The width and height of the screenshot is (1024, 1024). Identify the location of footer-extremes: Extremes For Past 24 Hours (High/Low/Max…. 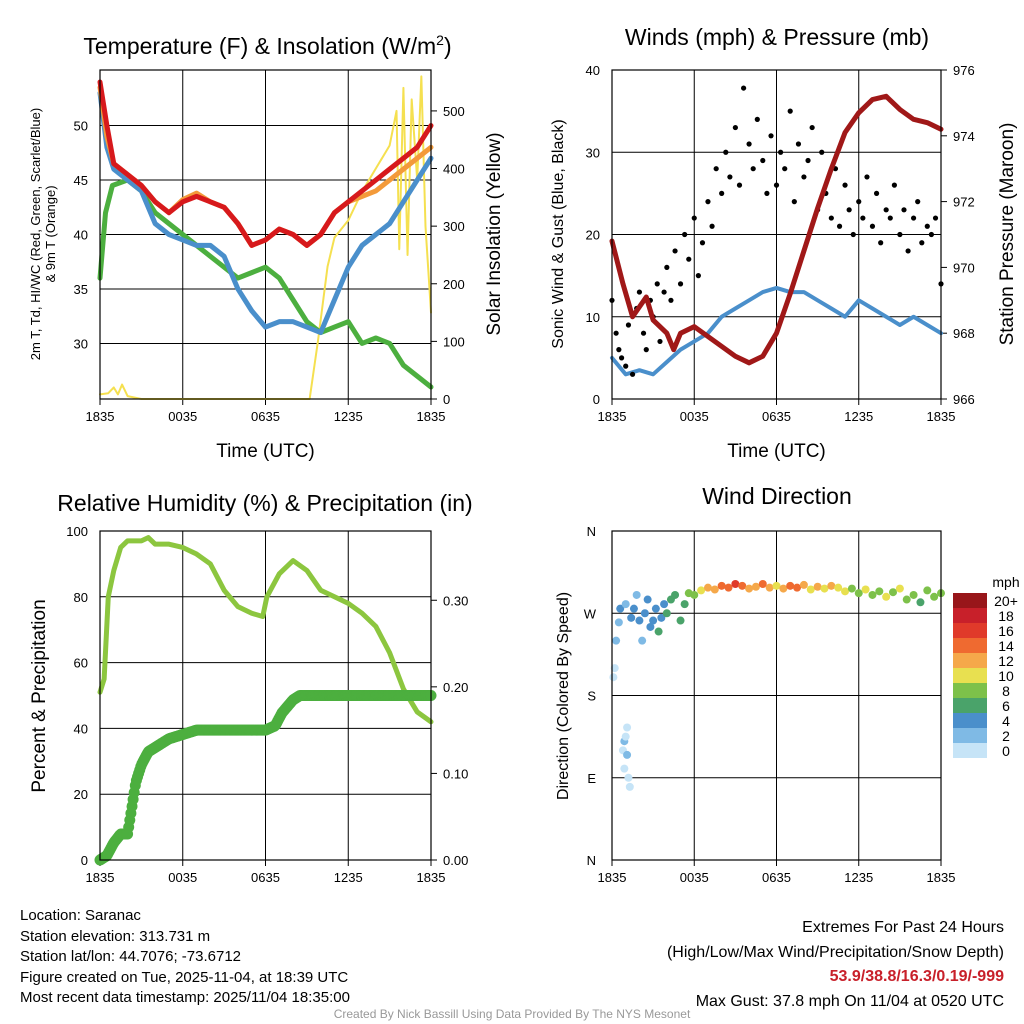
(835, 965).